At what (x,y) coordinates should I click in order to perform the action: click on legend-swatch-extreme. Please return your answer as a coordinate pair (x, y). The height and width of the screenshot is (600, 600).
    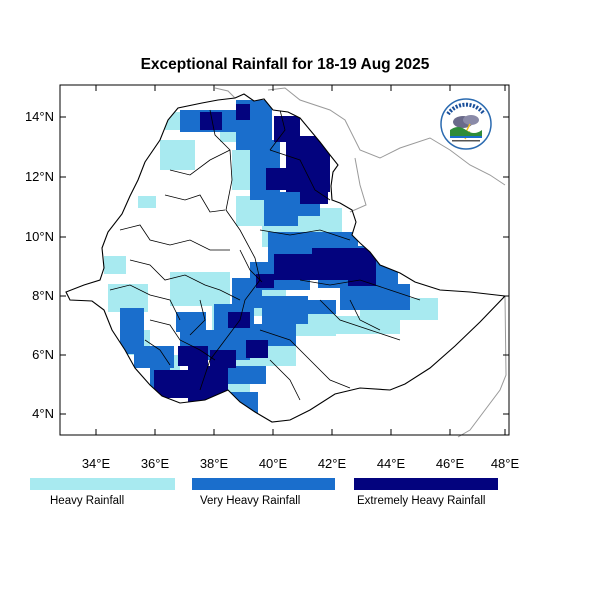
    Looking at the image, I should click on (426, 484).